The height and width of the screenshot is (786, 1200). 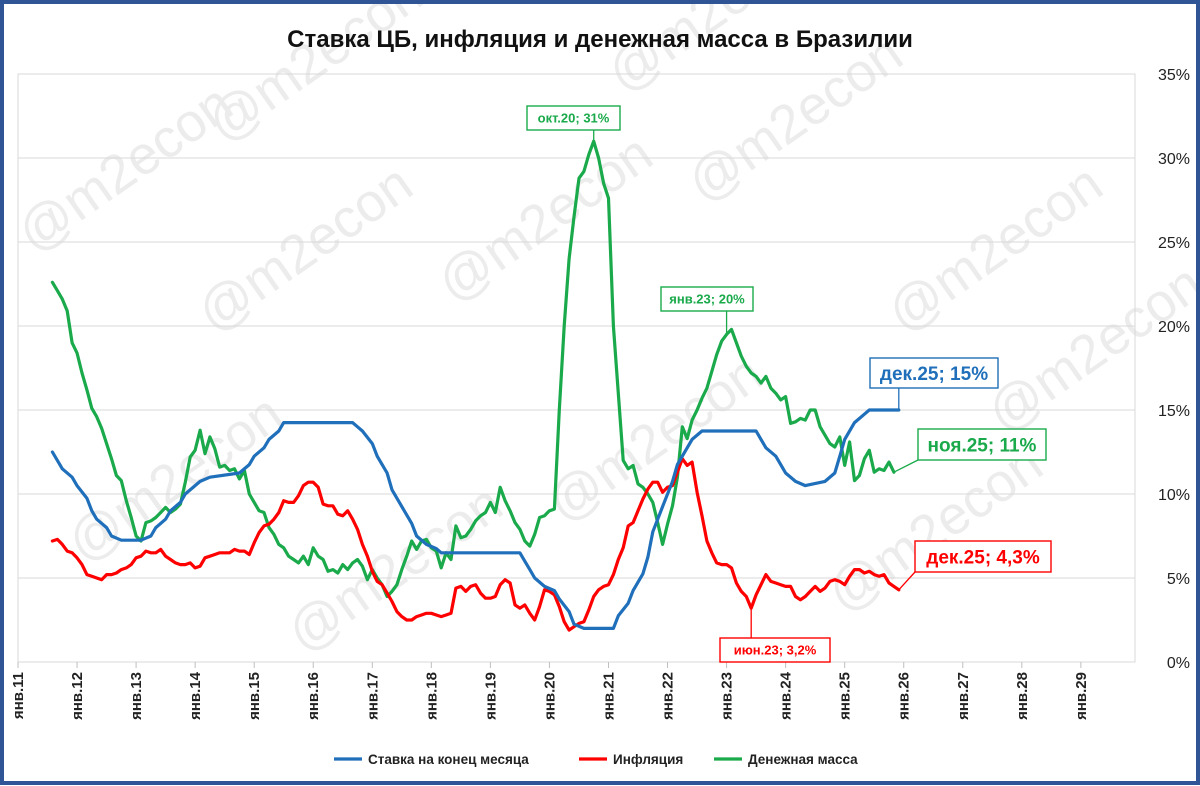 What do you see at coordinates (490, 696) in the screenshot?
I see `x-tick-label: янв.19` at bounding box center [490, 696].